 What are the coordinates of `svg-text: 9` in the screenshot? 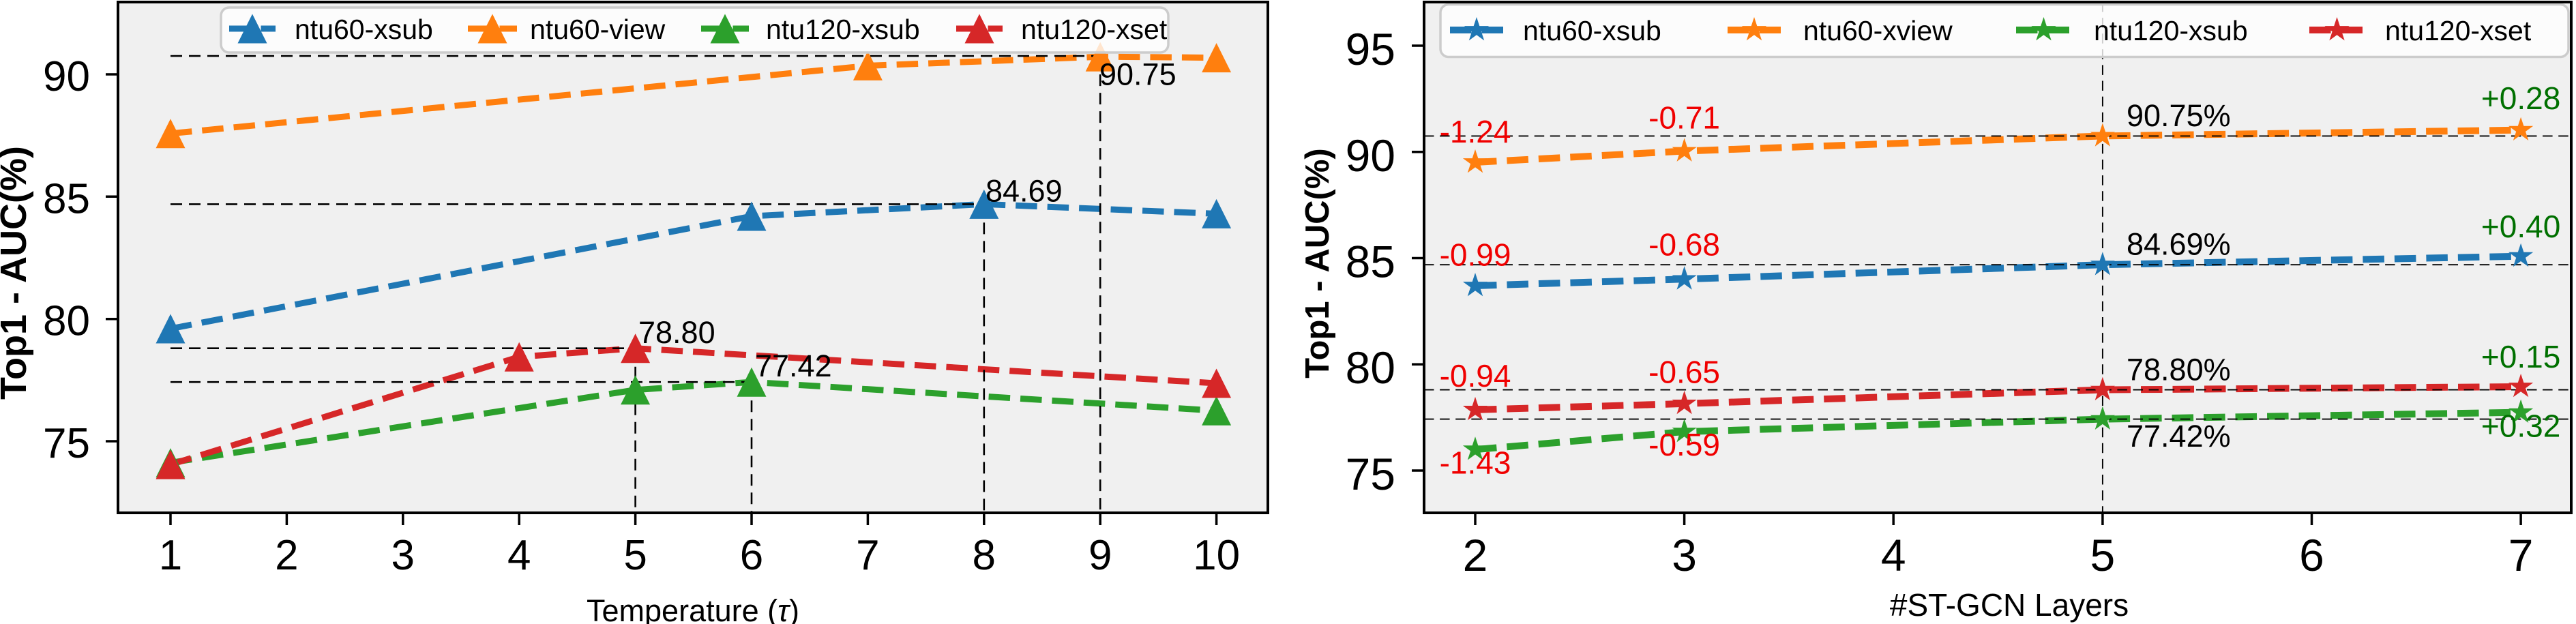 It's located at (1100, 555).